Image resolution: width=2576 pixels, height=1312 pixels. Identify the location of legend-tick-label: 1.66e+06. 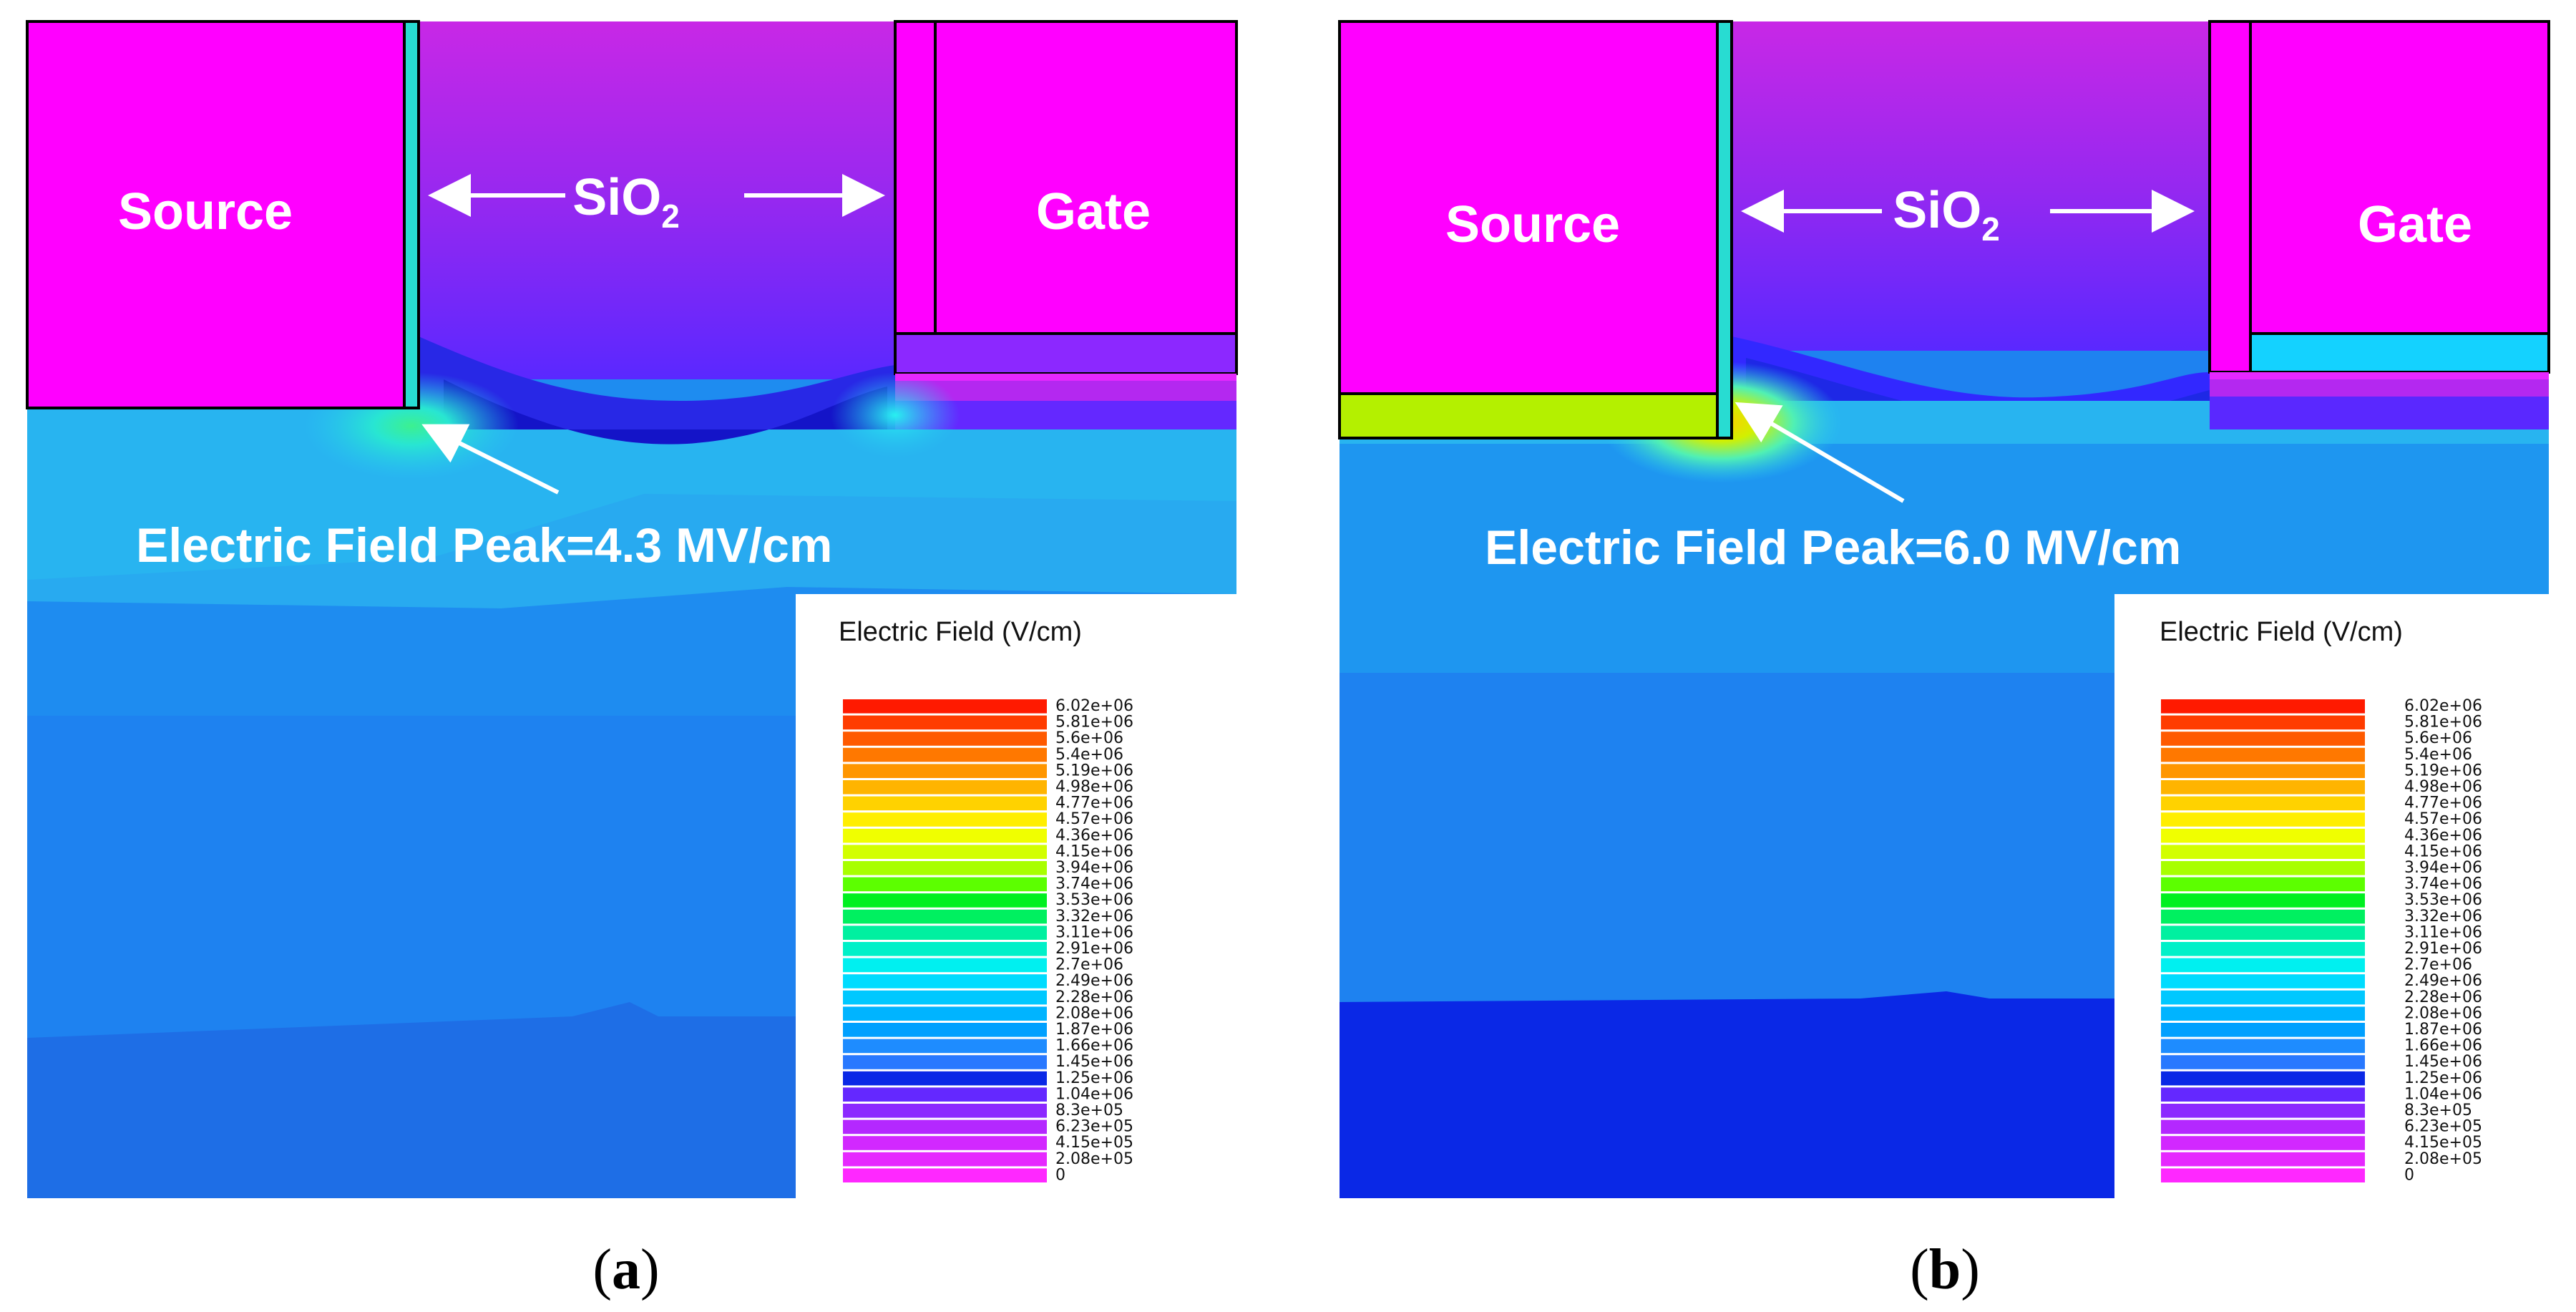
(1094, 1046).